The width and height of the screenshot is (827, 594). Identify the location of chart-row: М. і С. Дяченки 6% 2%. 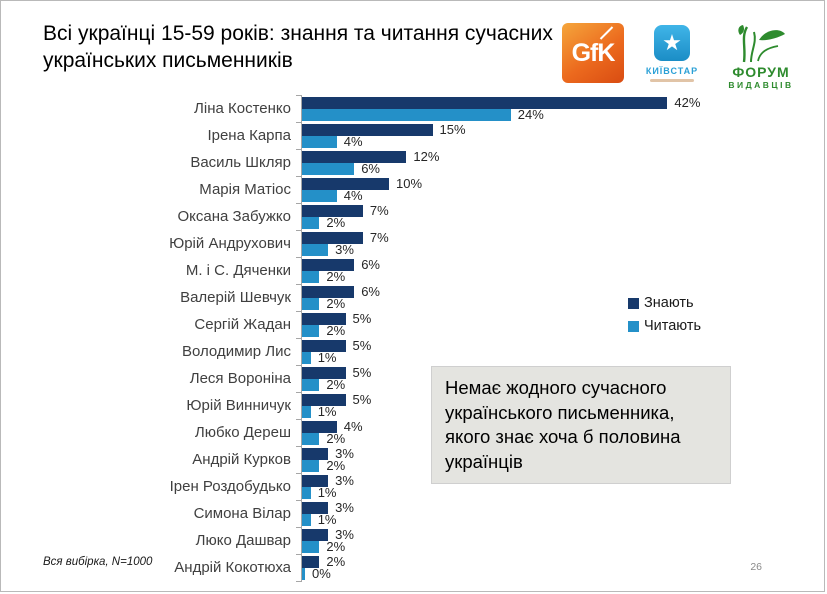
(423, 271).